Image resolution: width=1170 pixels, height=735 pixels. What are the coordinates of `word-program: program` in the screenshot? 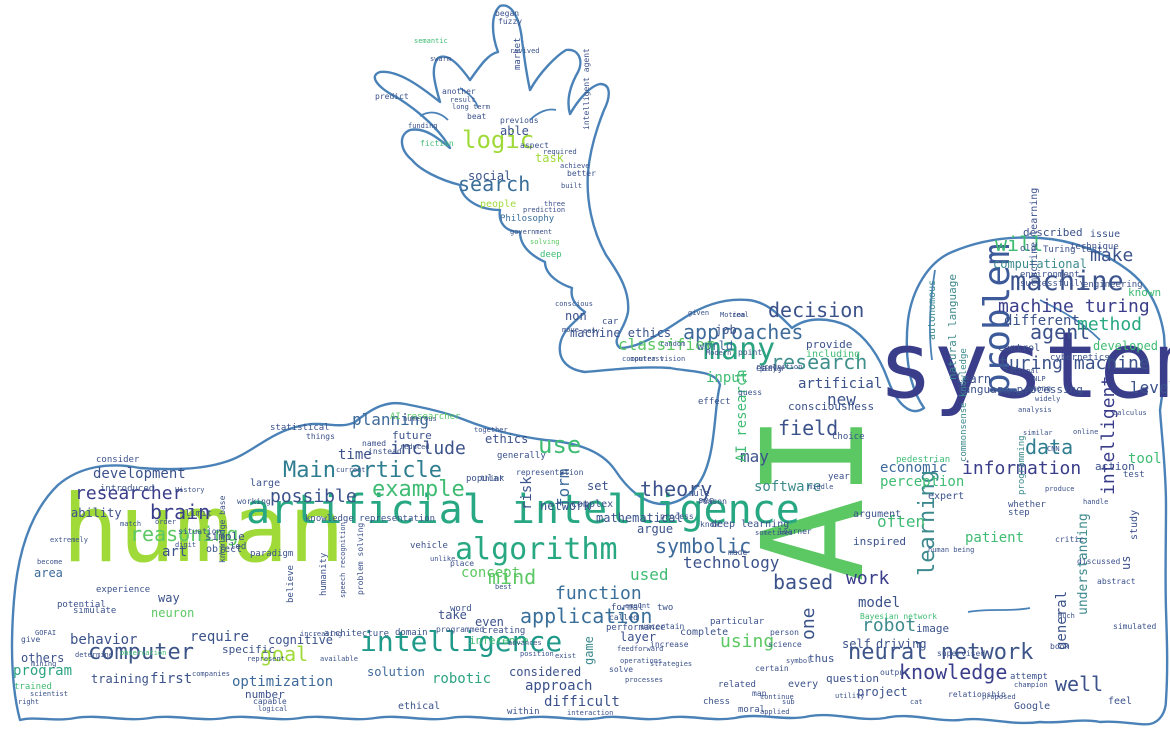 It's located at (43, 670).